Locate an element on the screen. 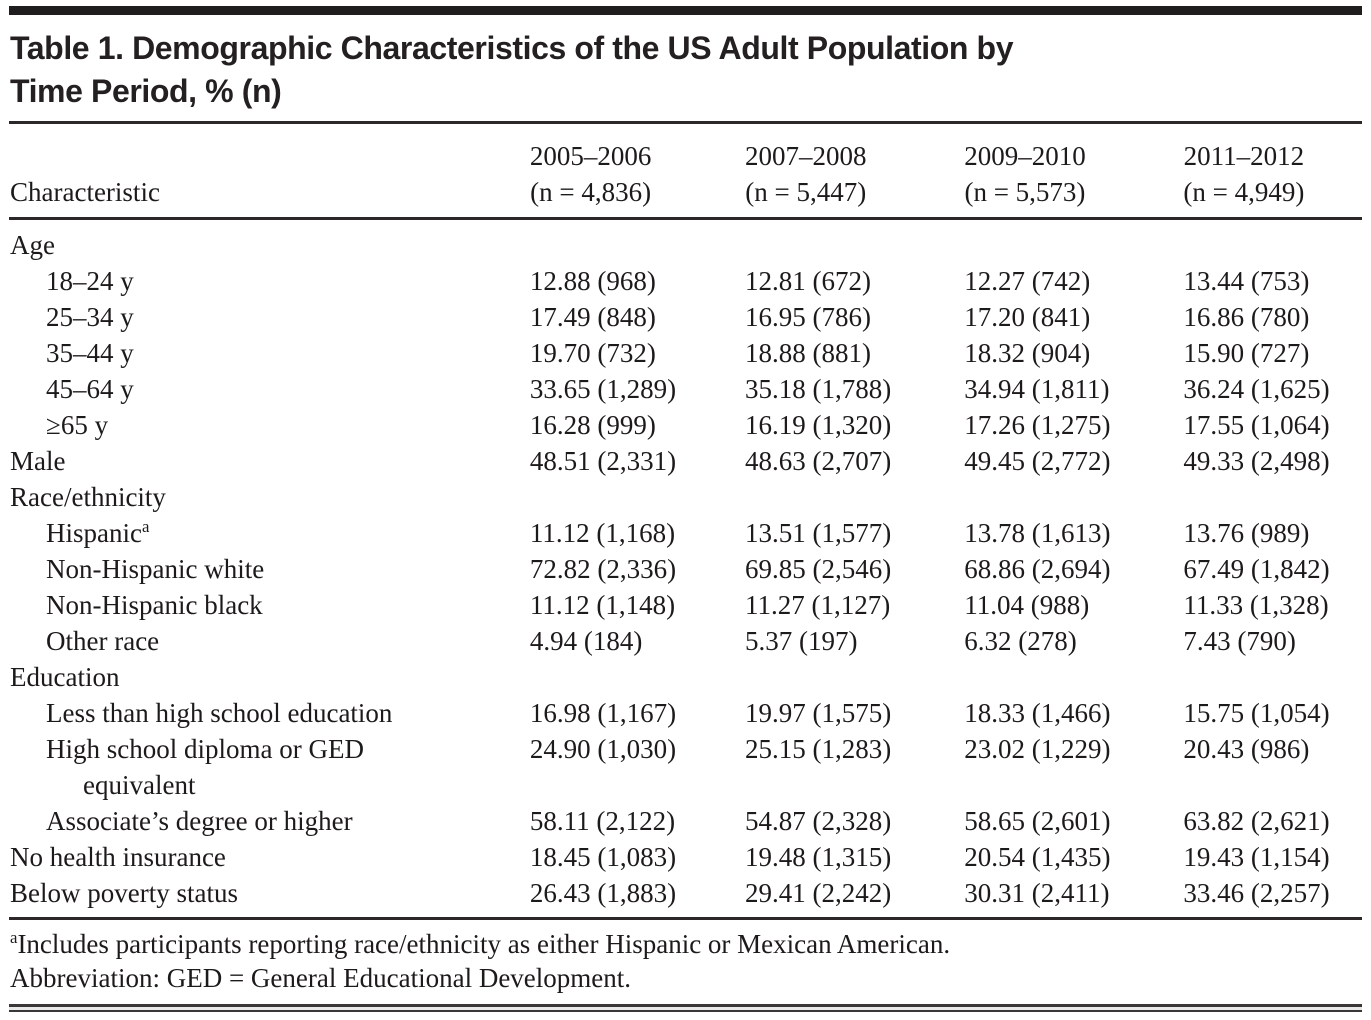 The height and width of the screenshot is (1020, 1371). row-label-line: High school diploma or GED is located at coordinates (205, 749).